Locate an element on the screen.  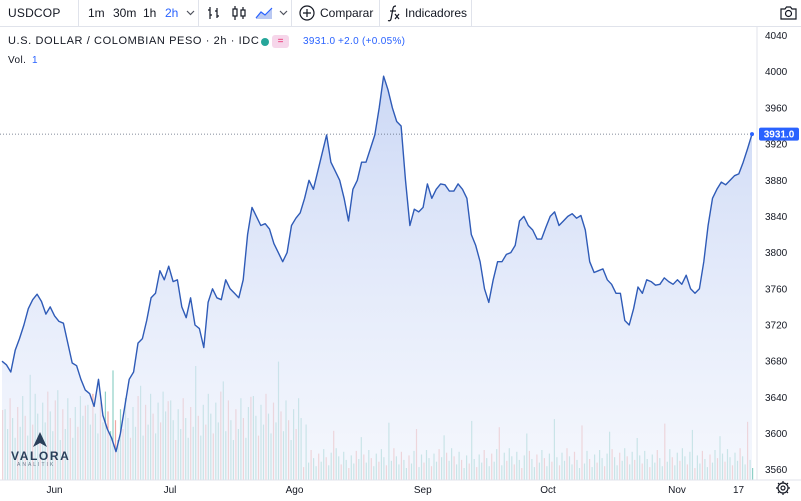
y-tick-label: 3720 is located at coordinates (776, 326).